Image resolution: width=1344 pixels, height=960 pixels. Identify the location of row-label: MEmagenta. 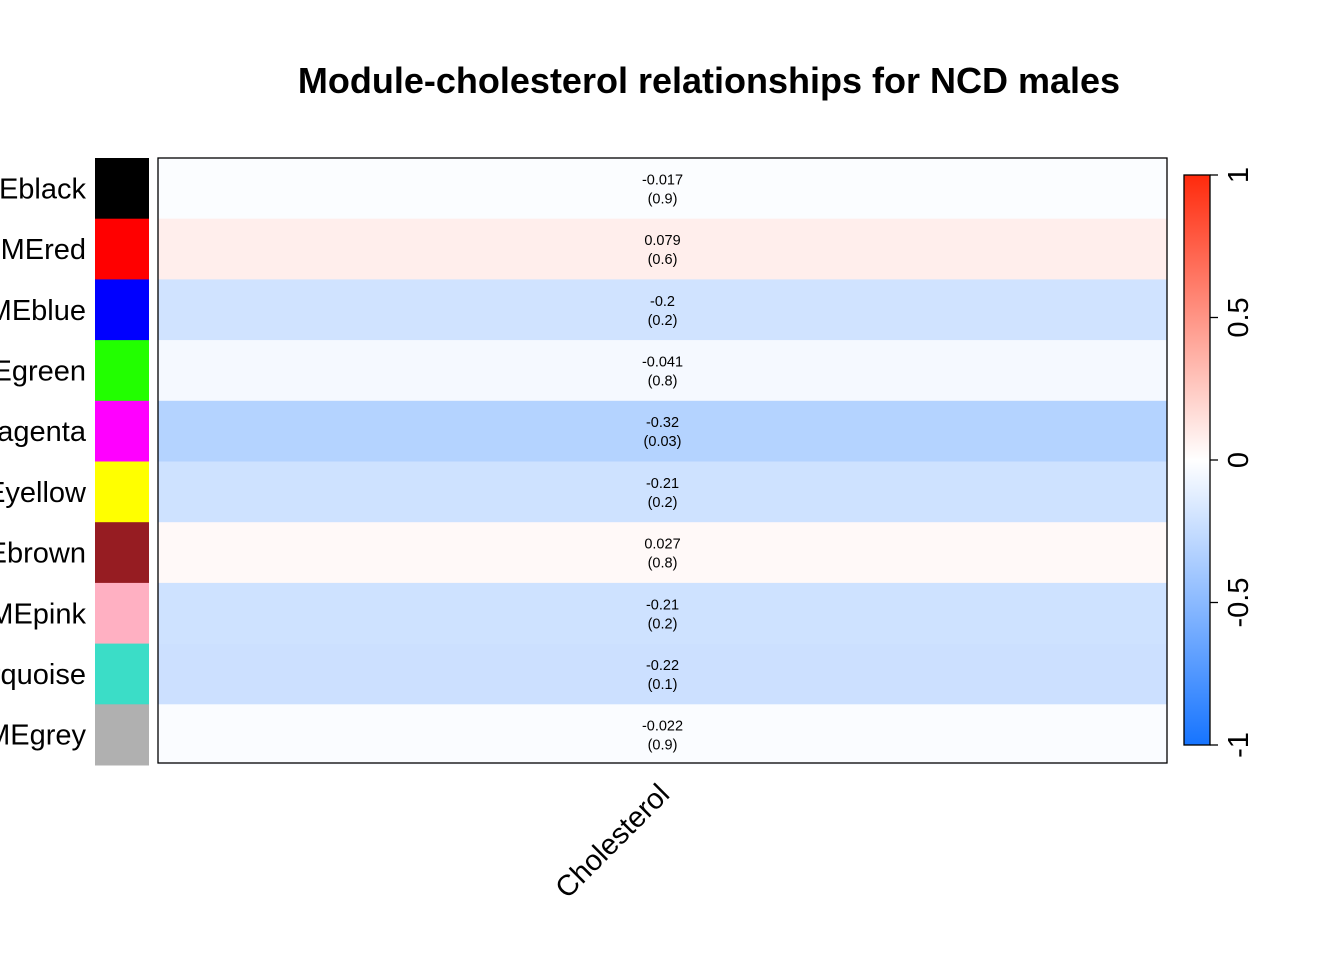
(43, 432).